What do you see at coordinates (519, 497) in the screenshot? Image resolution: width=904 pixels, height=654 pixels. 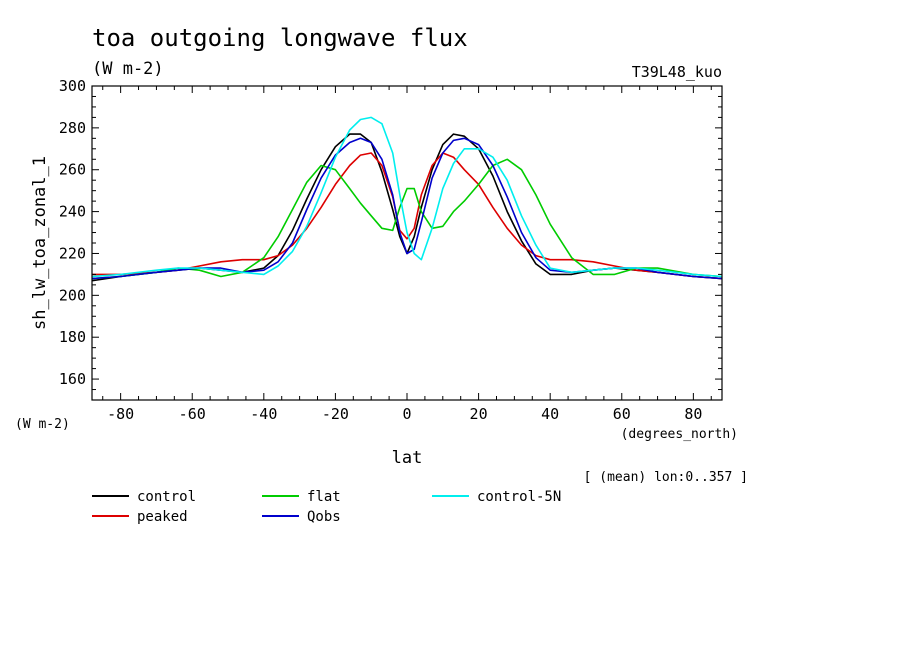 I see `legend-label-control-5n: control-5N` at bounding box center [519, 497].